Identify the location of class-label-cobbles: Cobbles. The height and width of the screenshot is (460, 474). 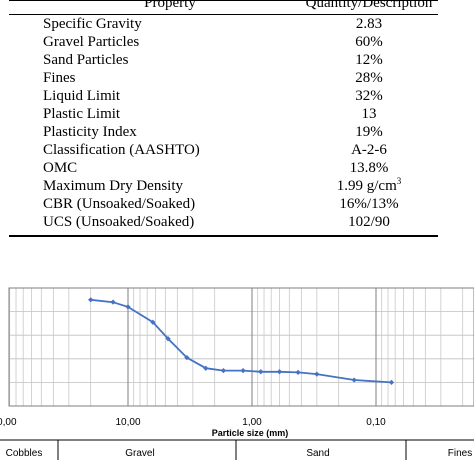
(24, 453).